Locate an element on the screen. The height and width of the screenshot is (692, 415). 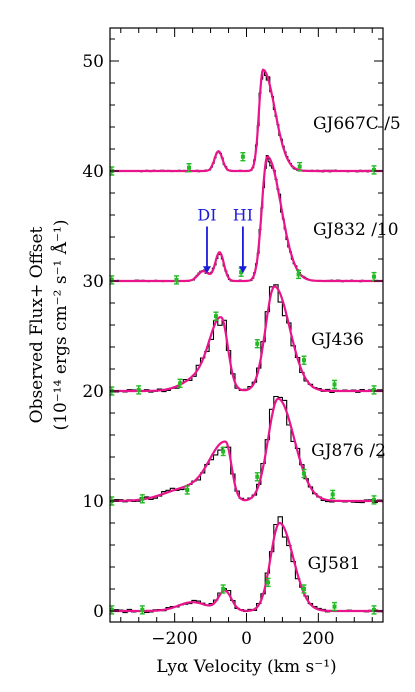
series-label-layer: GJ667C /5 GJ832 /10 GJ436 GJ876 /2 GJ581 is located at coordinates (354, 344).